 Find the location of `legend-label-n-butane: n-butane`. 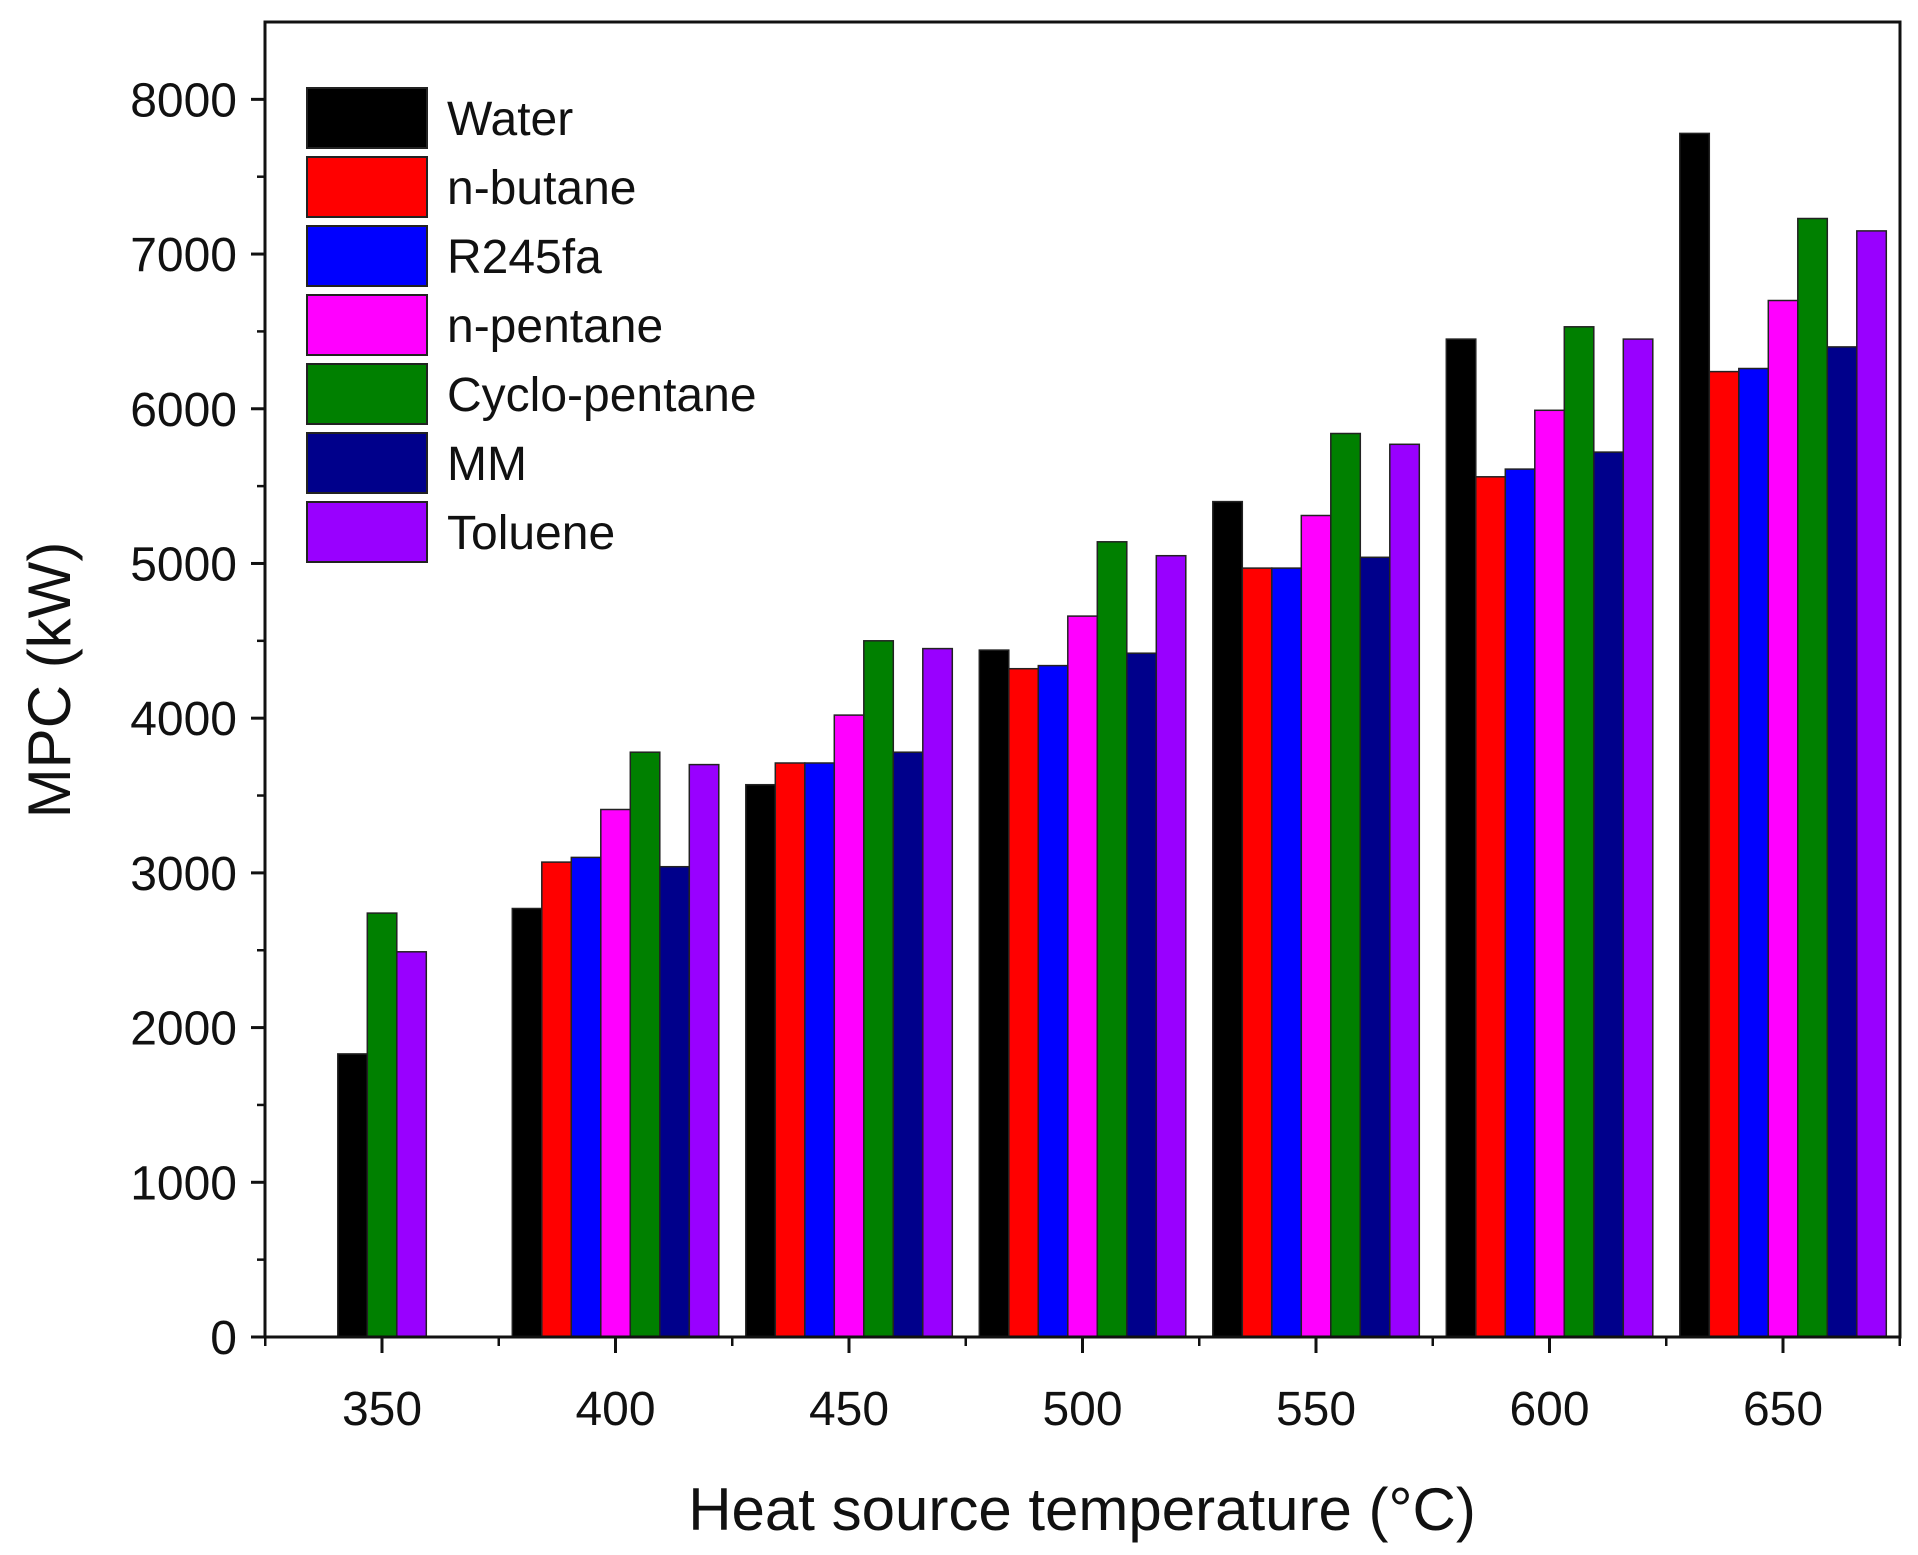

legend-label-n-butane: n-butane is located at coordinates (542, 188).